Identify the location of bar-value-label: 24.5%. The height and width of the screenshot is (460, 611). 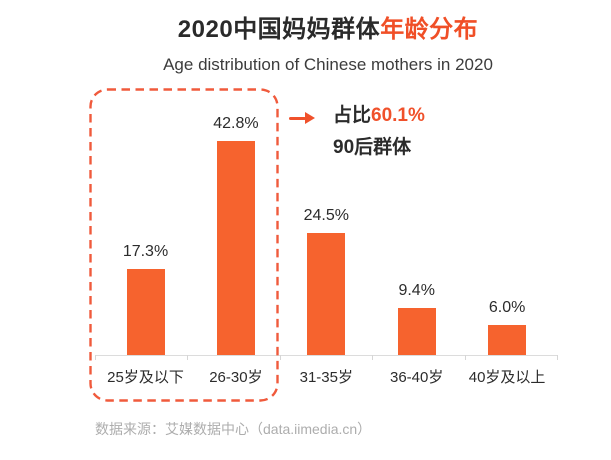
(326, 215).